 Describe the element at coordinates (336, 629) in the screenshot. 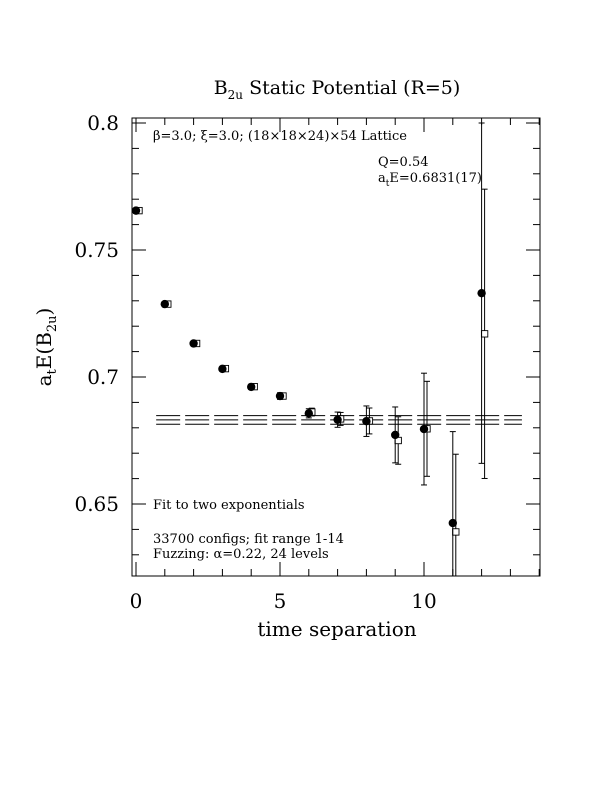

I see `x-axis-label: time separation` at that location.